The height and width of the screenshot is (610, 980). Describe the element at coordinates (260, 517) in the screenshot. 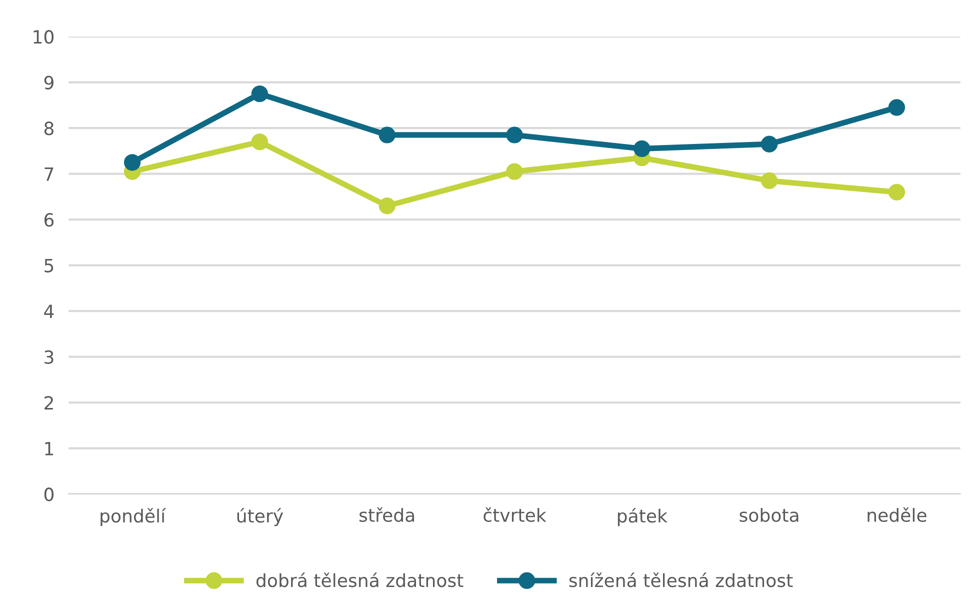

I see `x-tick-label: úterý` at that location.